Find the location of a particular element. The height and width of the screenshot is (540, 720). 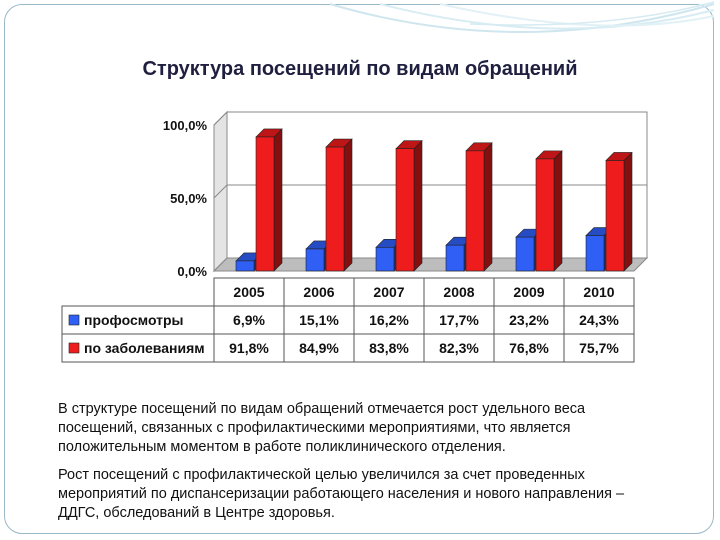

y-tick-label: 50,0% is located at coordinates (188, 198).